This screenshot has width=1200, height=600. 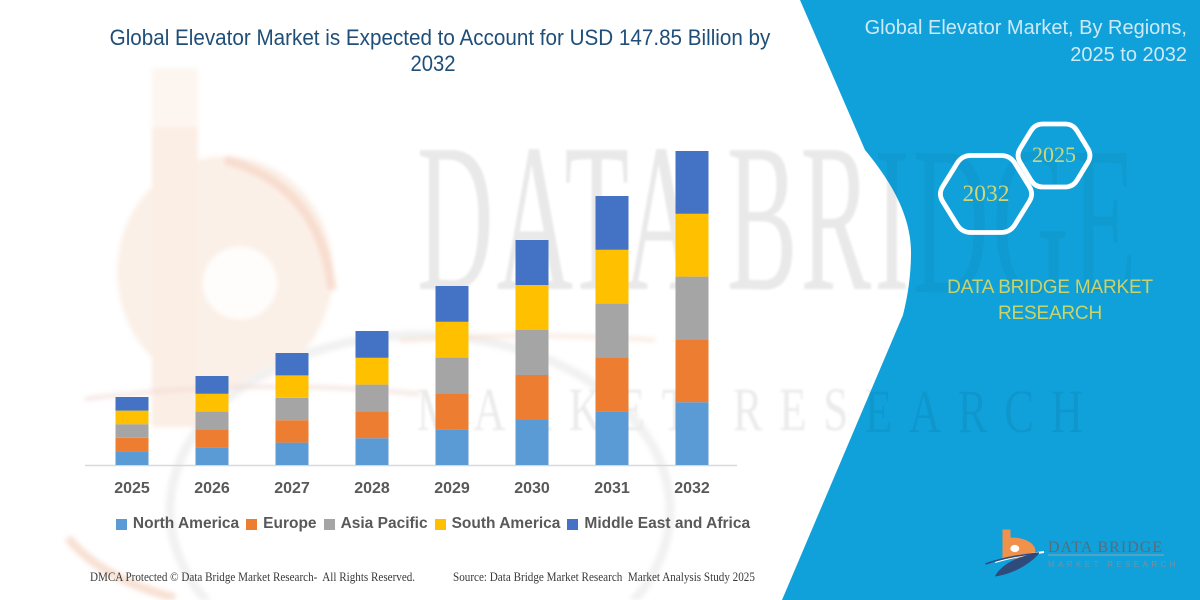 I want to click on svg-text: 2029, so click(x=452, y=488).